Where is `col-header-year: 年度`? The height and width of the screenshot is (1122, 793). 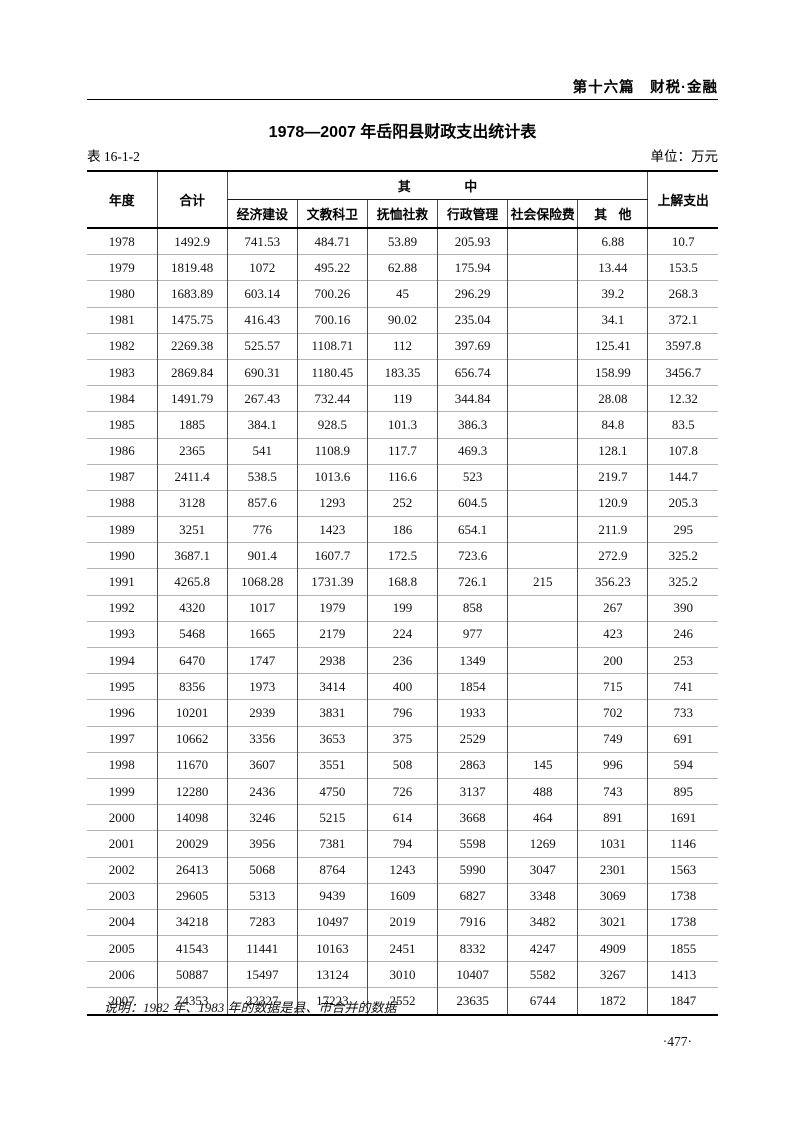 col-header-year: 年度 is located at coordinates (122, 200).